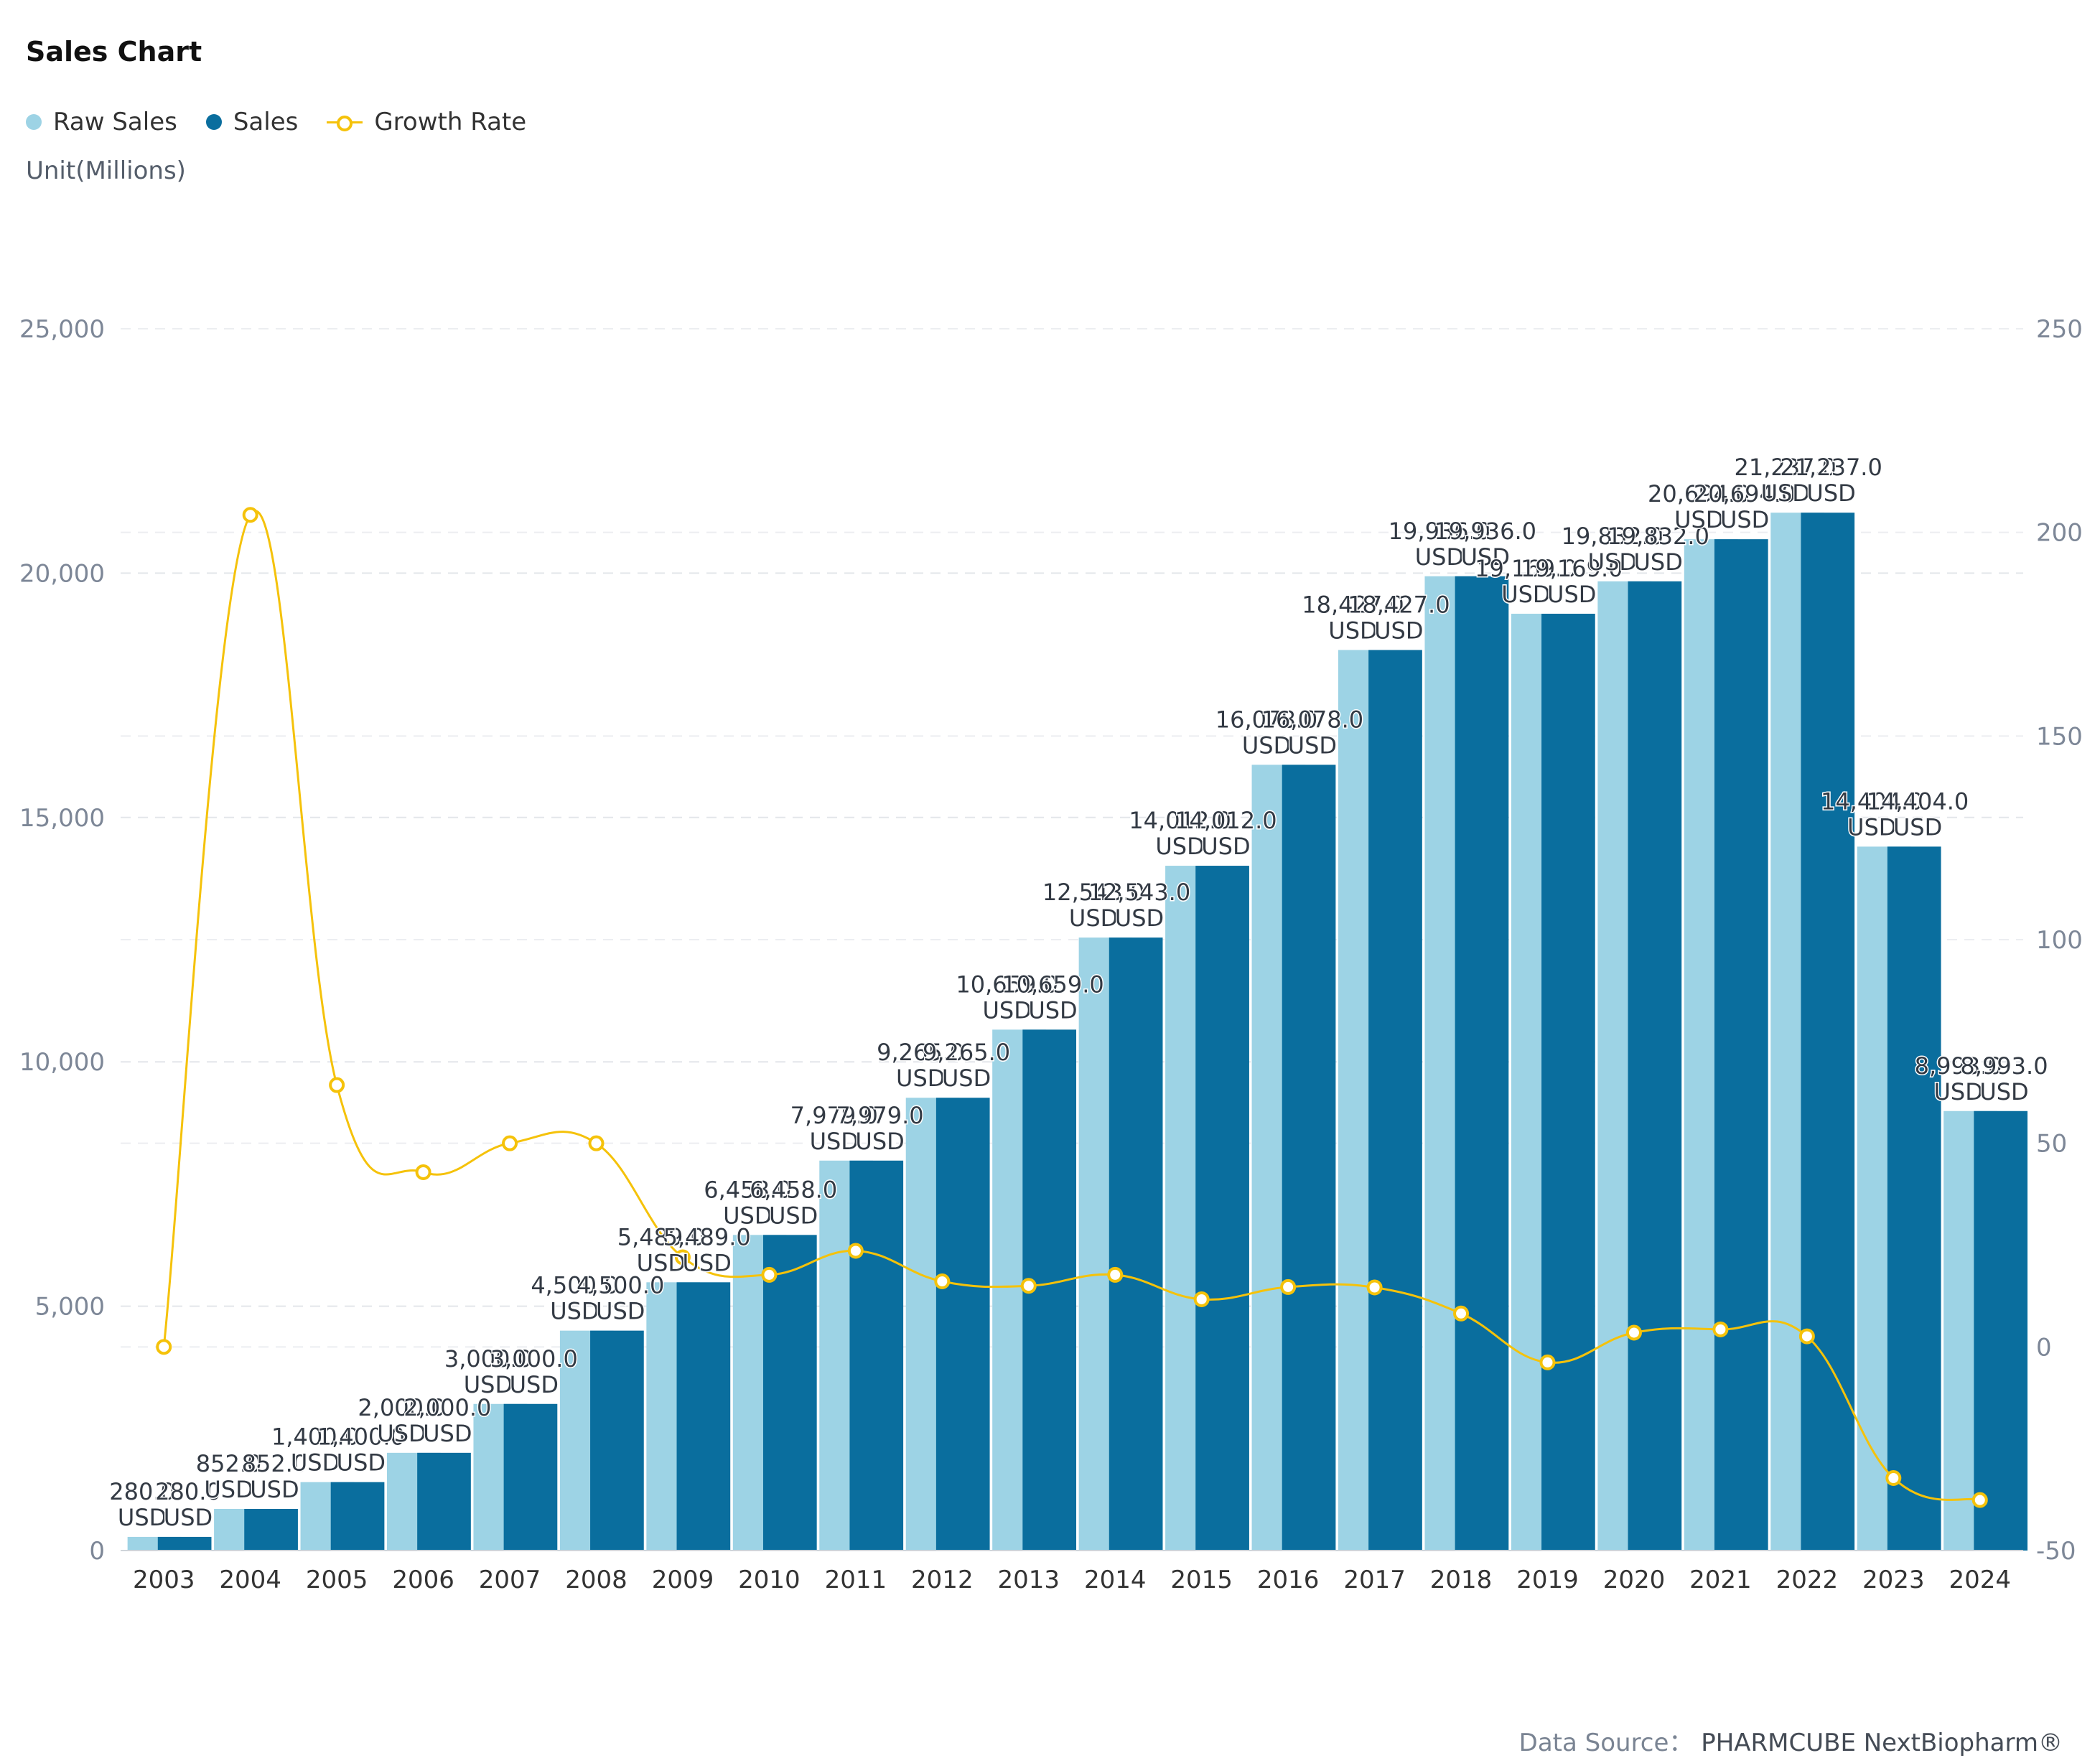 The height and width of the screenshot is (1758, 2100). What do you see at coordinates (1180, 821) in the screenshot?
I see `data-label-value: 14,012.0` at bounding box center [1180, 821].